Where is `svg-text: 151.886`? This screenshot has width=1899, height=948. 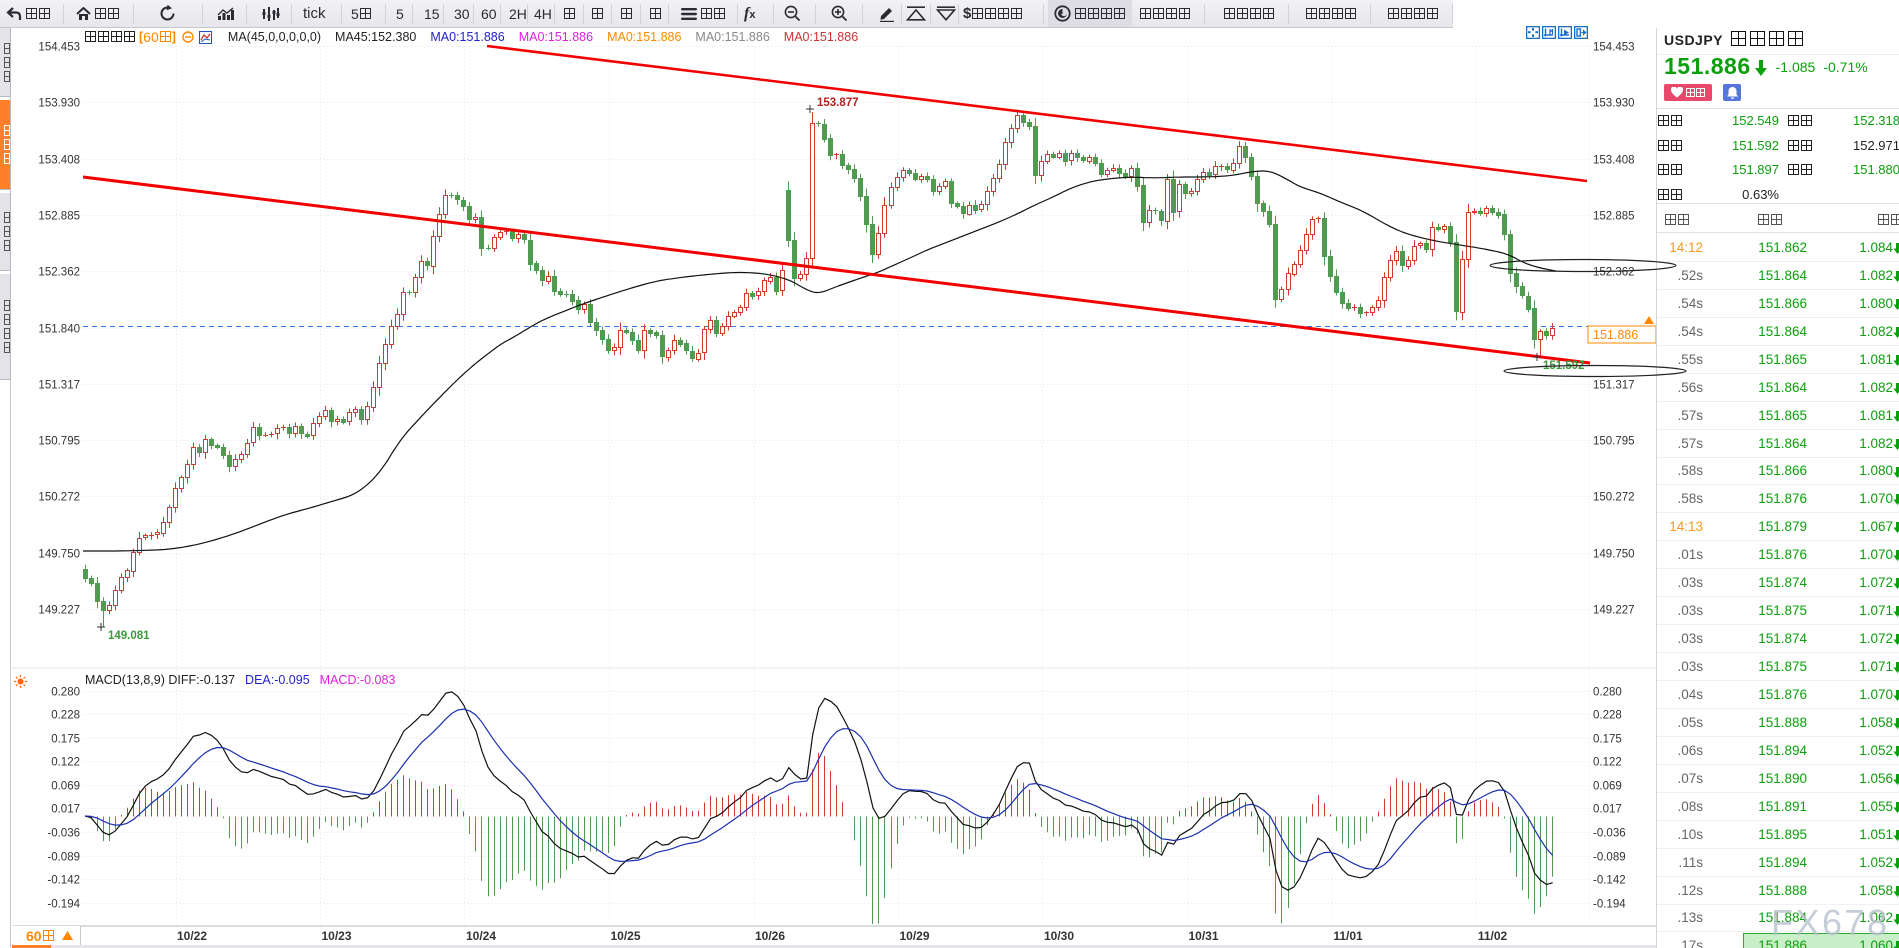 svg-text: 151.886 is located at coordinates (1615, 335).